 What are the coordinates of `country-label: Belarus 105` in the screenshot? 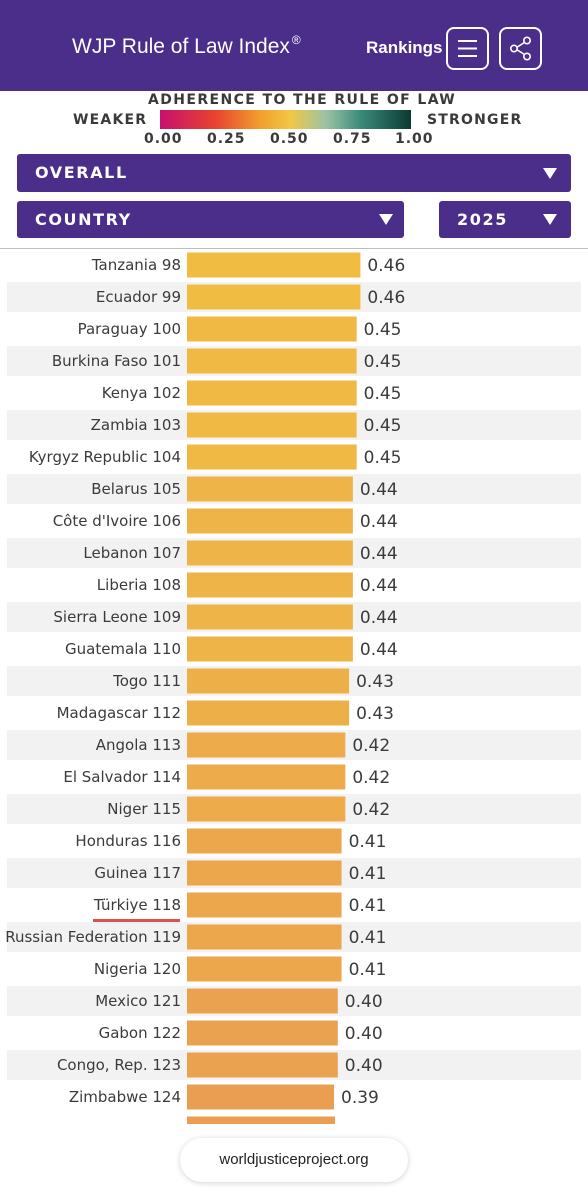 It's located at (136, 489).